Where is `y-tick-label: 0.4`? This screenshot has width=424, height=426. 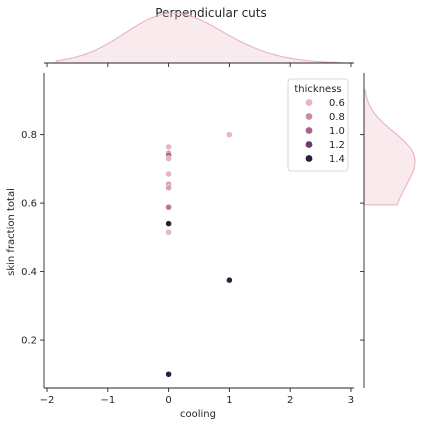 y-tick-label: 0.4 is located at coordinates (29, 272).